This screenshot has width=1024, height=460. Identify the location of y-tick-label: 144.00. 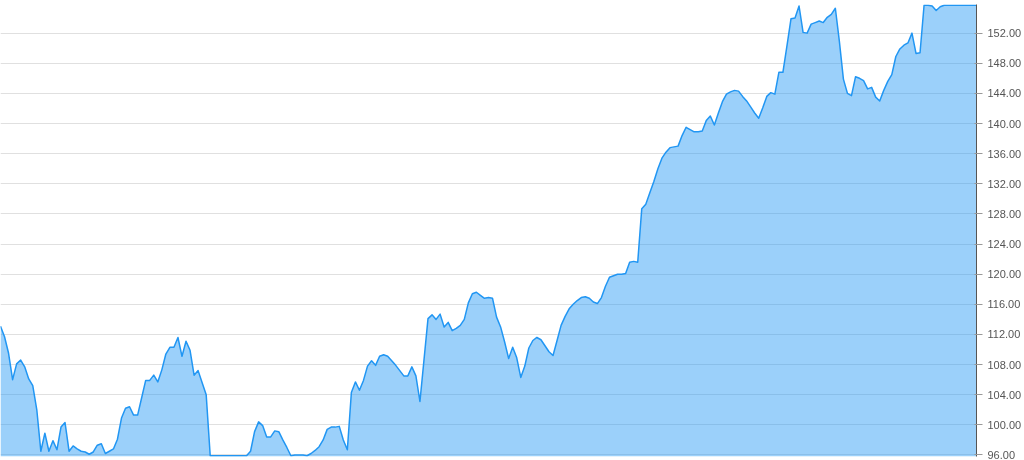
(1004, 93).